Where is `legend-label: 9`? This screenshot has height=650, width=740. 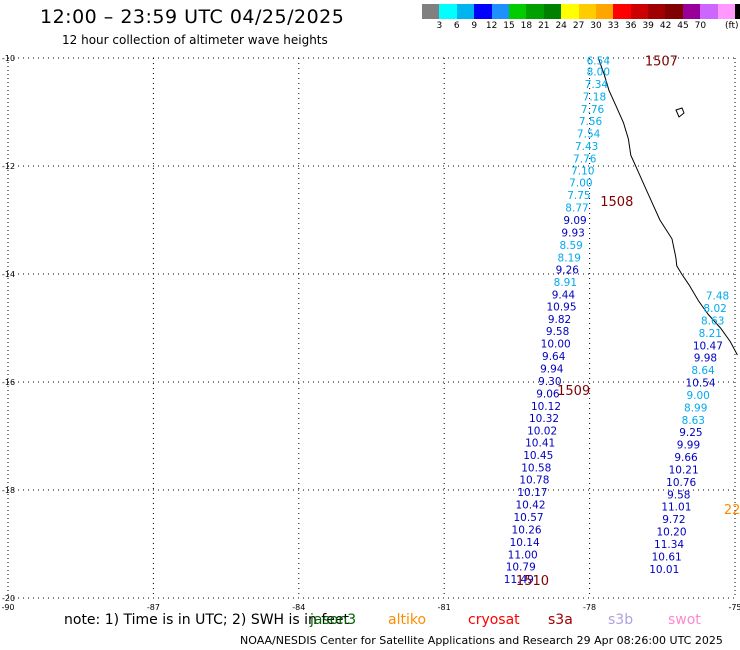
legend-label: 9 is located at coordinates (474, 26).